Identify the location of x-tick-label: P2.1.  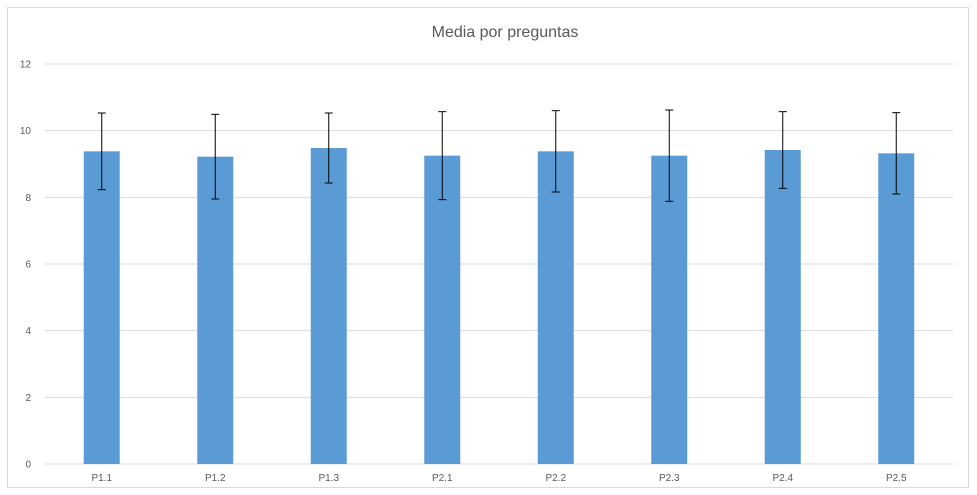
(442, 478).